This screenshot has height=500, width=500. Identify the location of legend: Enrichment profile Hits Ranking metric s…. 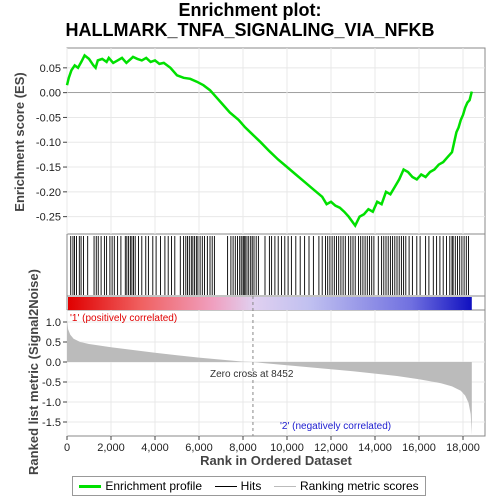
(249, 486).